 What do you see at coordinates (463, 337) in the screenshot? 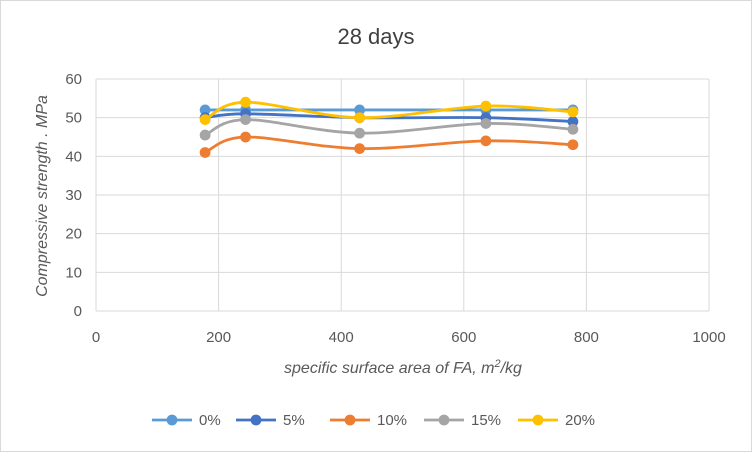
I see `x-tick-label: 600` at bounding box center [463, 337].